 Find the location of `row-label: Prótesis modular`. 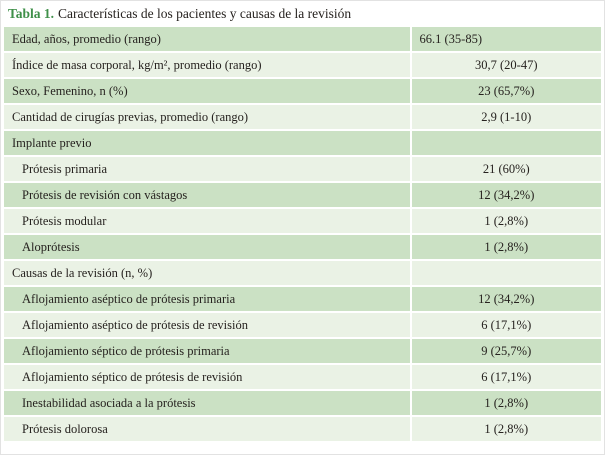

row-label: Prótesis modular is located at coordinates (207, 221).